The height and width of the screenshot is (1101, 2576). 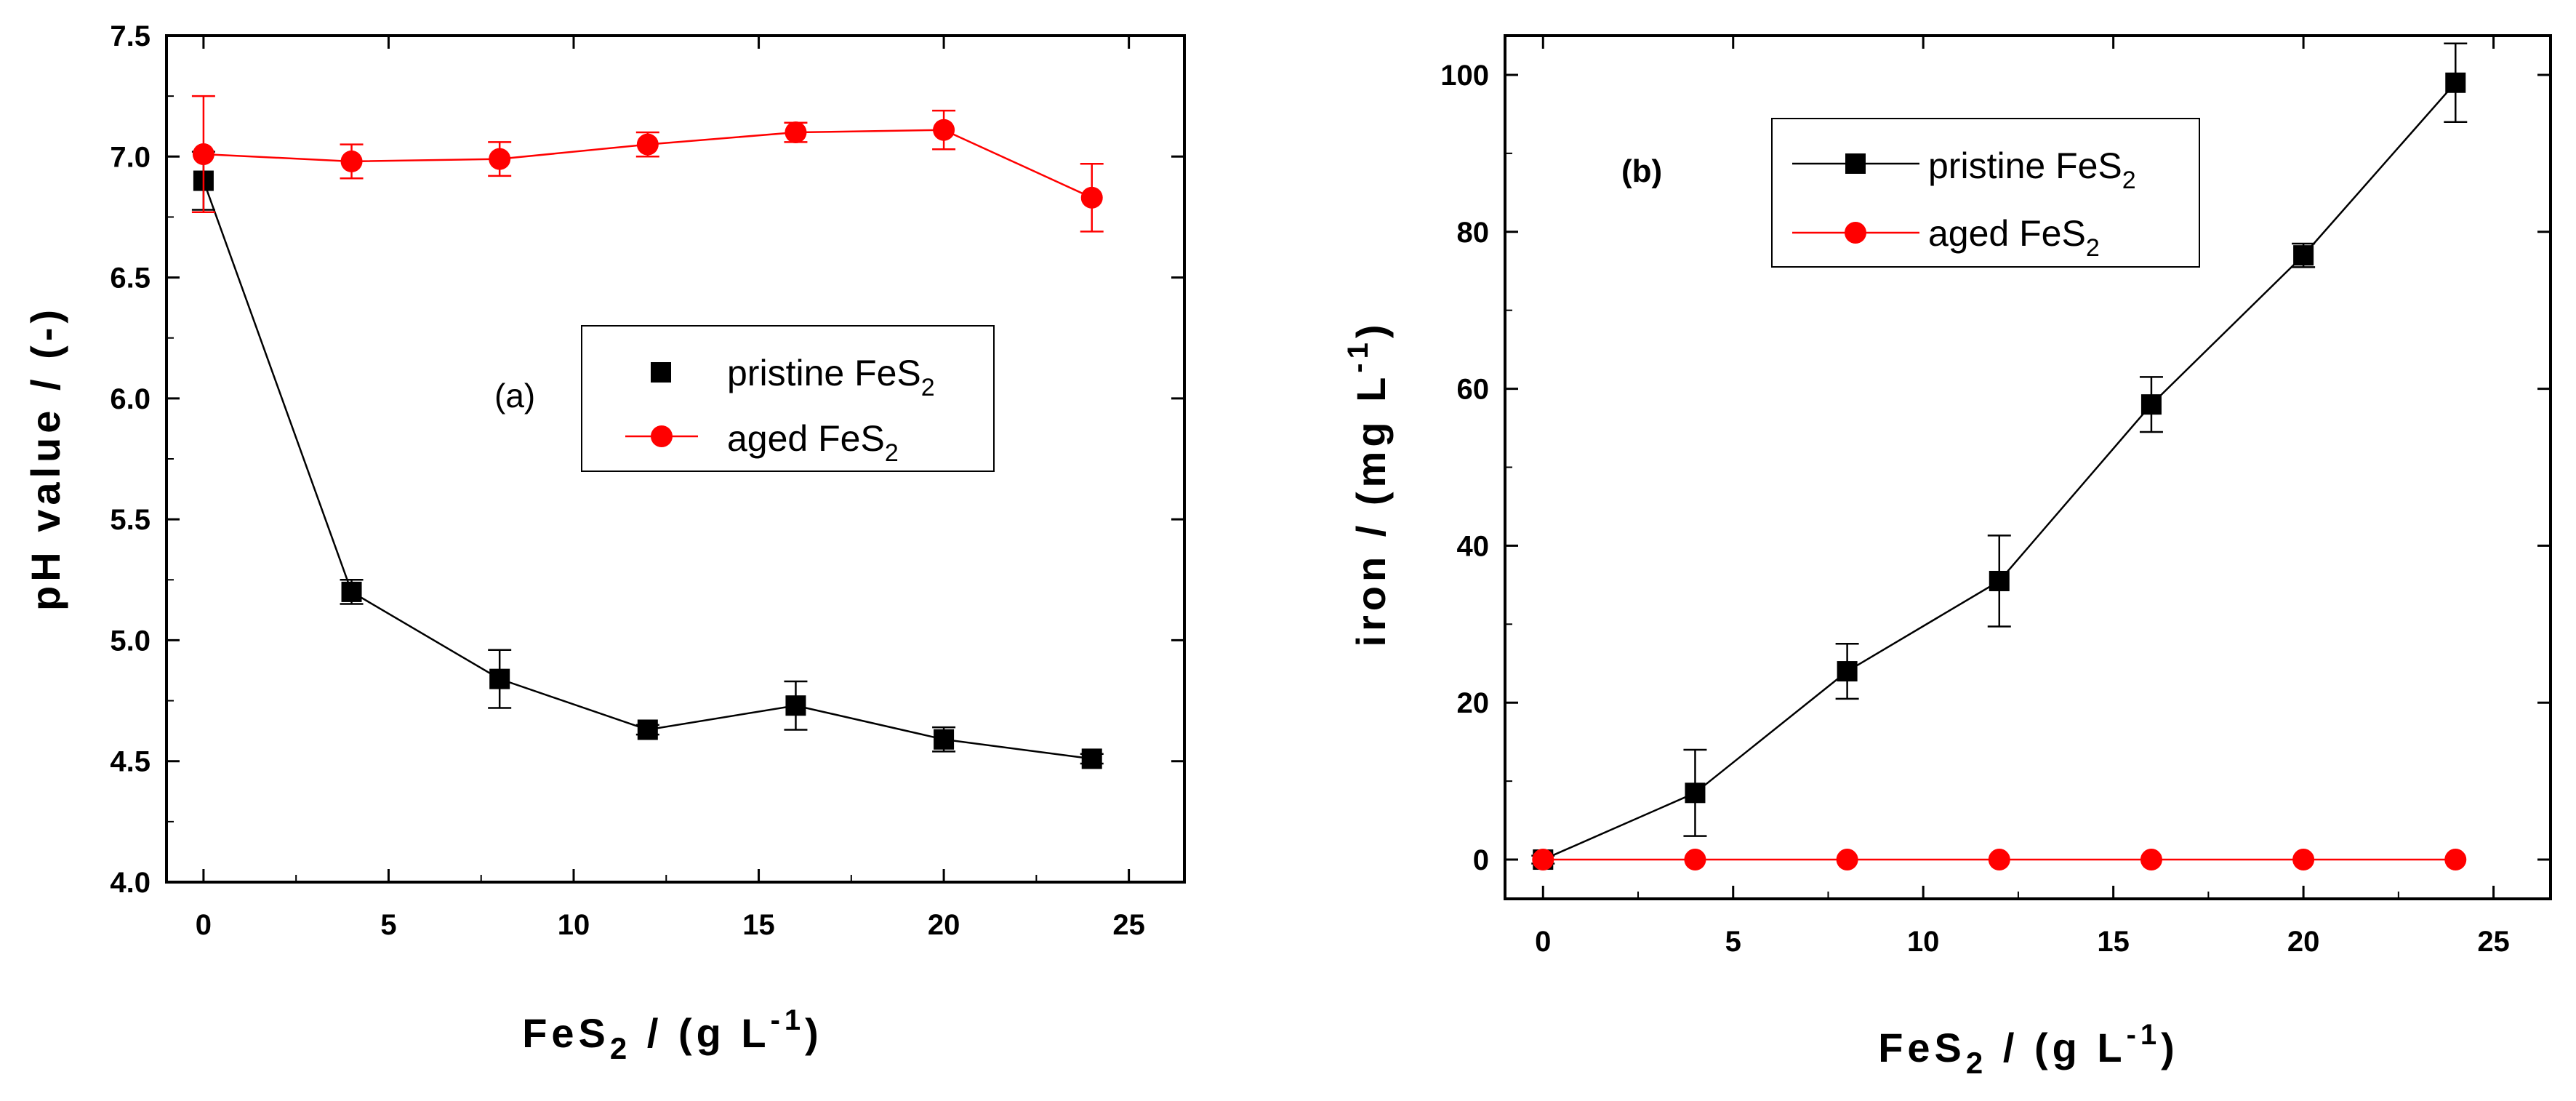 What do you see at coordinates (574, 925) in the screenshot?
I see `panel-a-x-tick-label: 10` at bounding box center [574, 925].